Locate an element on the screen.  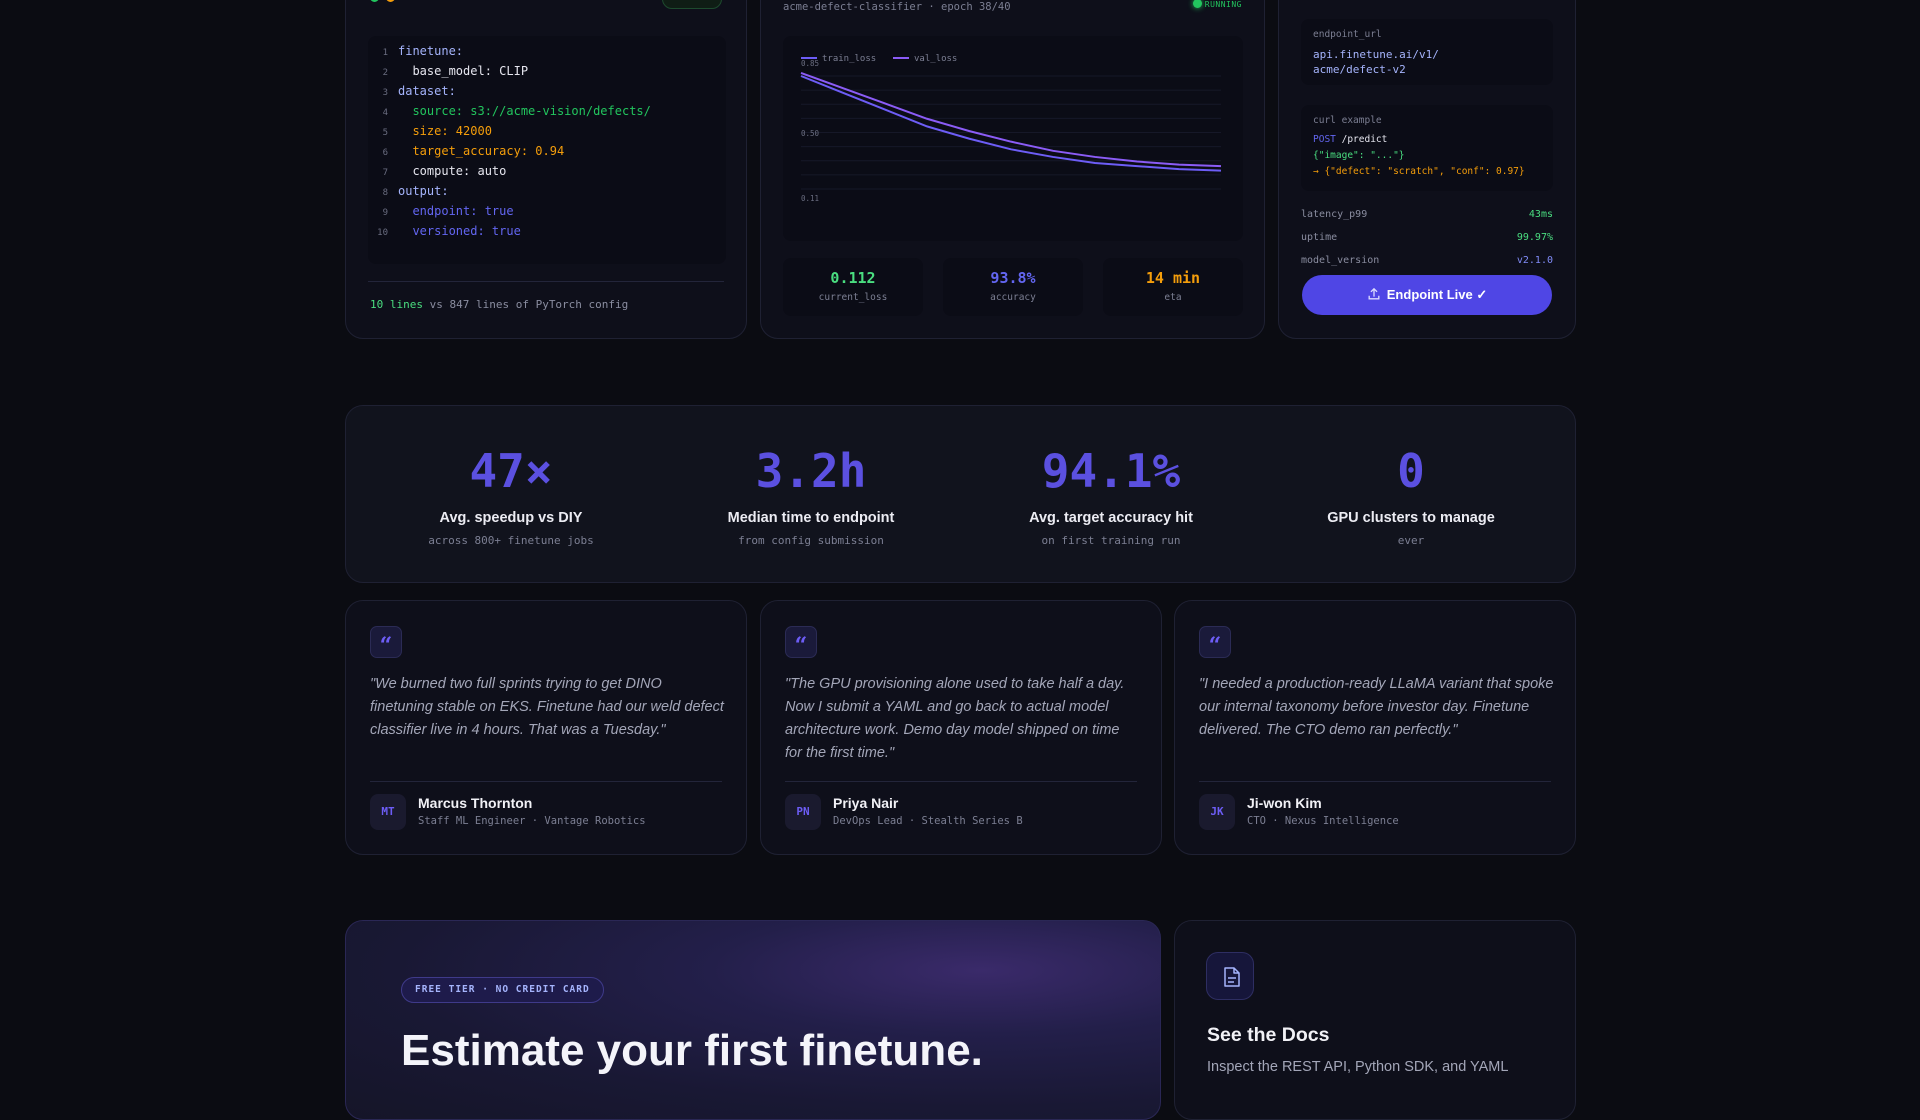
stat-value: 14 min is located at coordinates (1173, 278).